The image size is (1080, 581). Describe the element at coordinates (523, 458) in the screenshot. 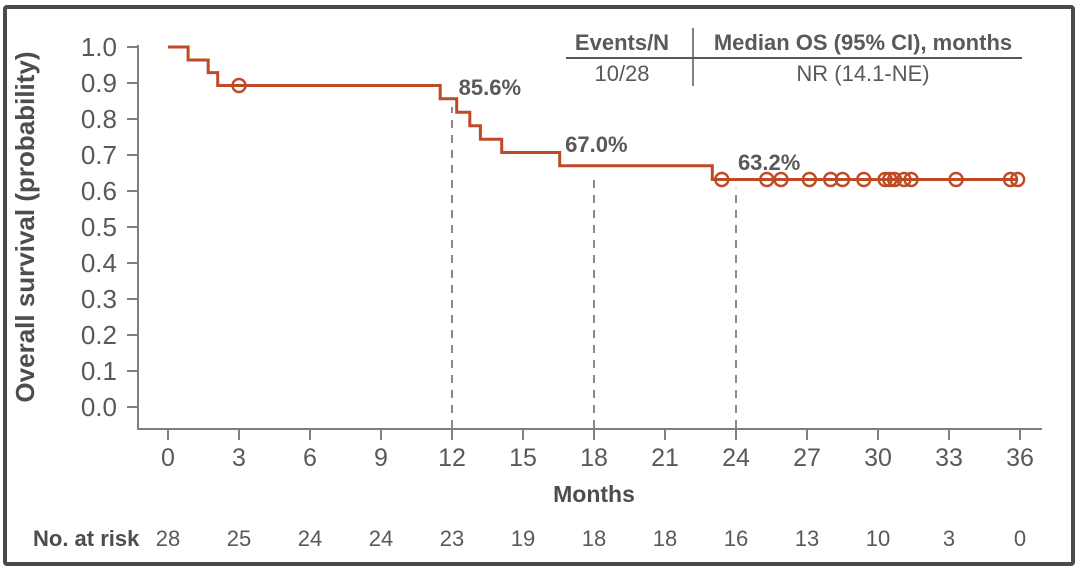

I see `x-tick-label: 15` at that location.